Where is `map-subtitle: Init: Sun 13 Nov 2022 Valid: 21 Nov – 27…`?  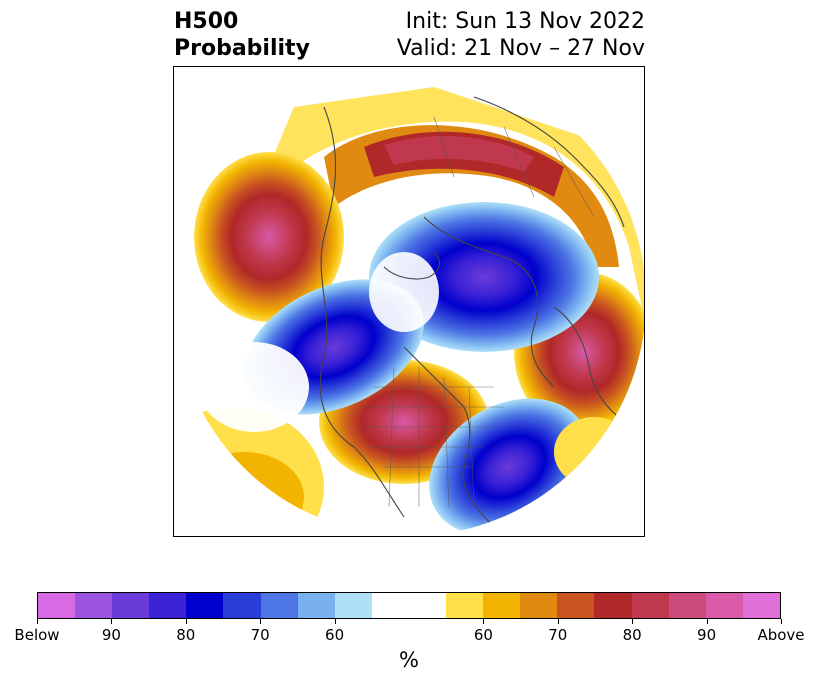 map-subtitle: Init: Sun 13 Nov 2022 Valid: 21 Nov – 27… is located at coordinates (521, 35).